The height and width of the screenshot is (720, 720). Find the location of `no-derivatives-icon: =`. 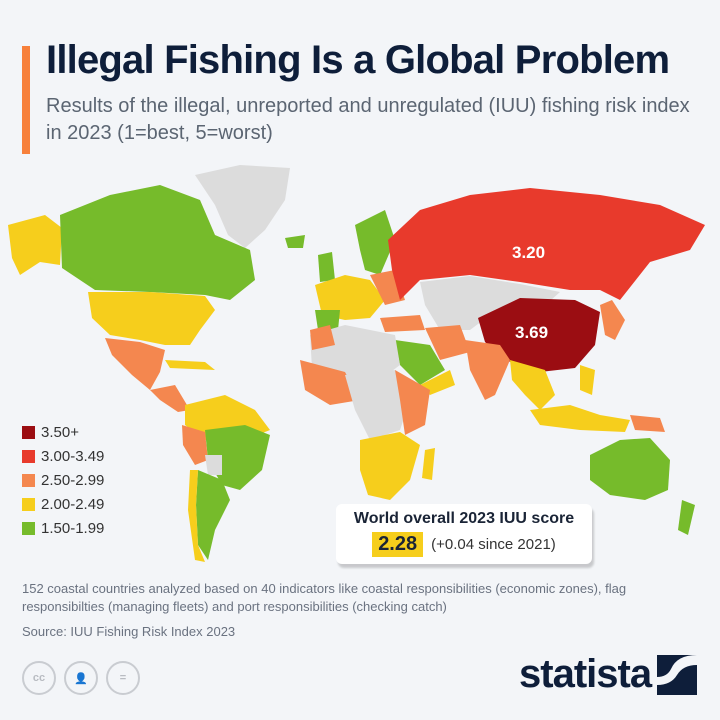

no-derivatives-icon: = is located at coordinates (123, 678).